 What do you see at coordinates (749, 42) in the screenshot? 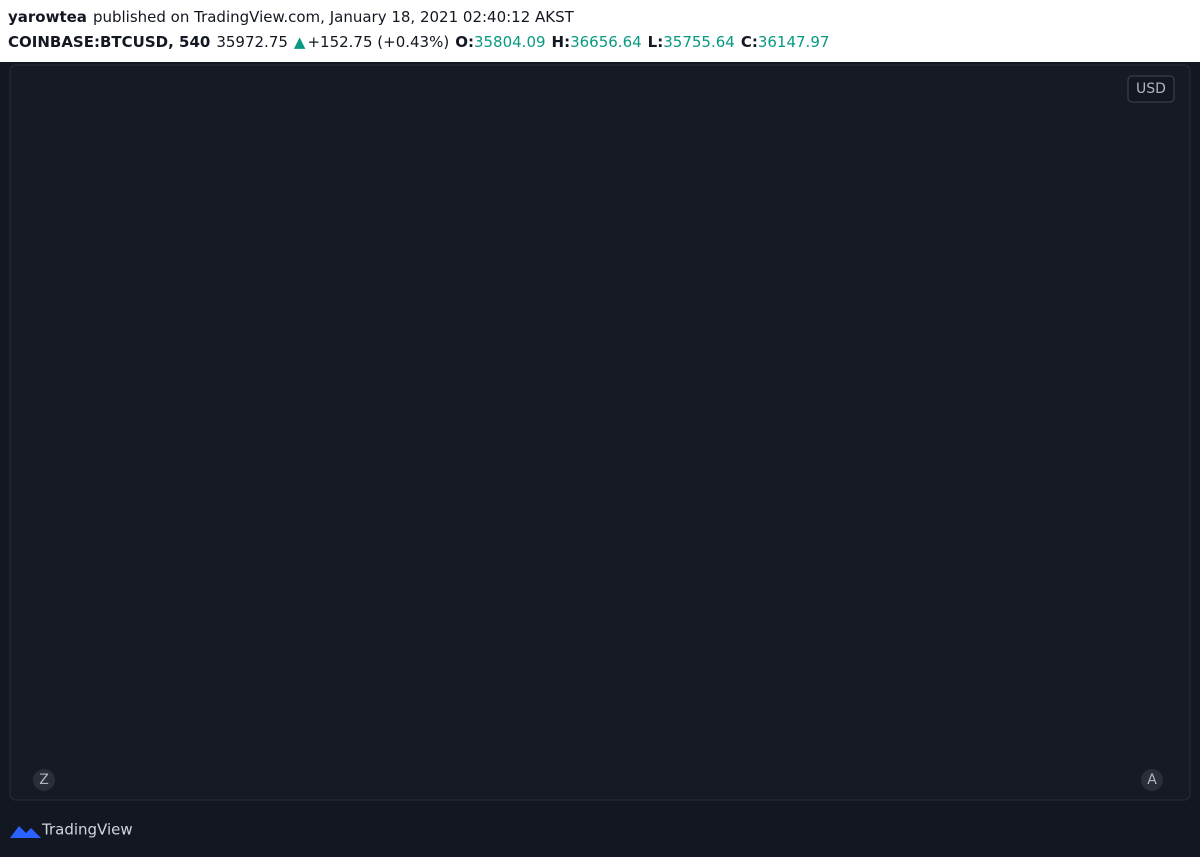
I see `c-label: C:` at bounding box center [749, 42].